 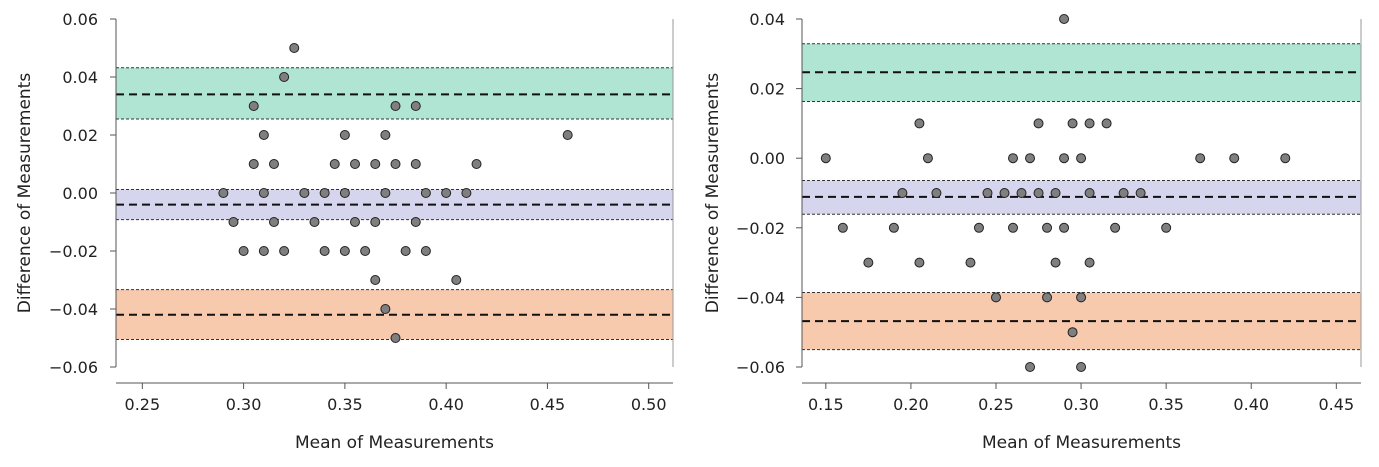 What do you see at coordinates (713, 193) in the screenshot?
I see `right-y-axis-label: Difference of Measurements` at bounding box center [713, 193].